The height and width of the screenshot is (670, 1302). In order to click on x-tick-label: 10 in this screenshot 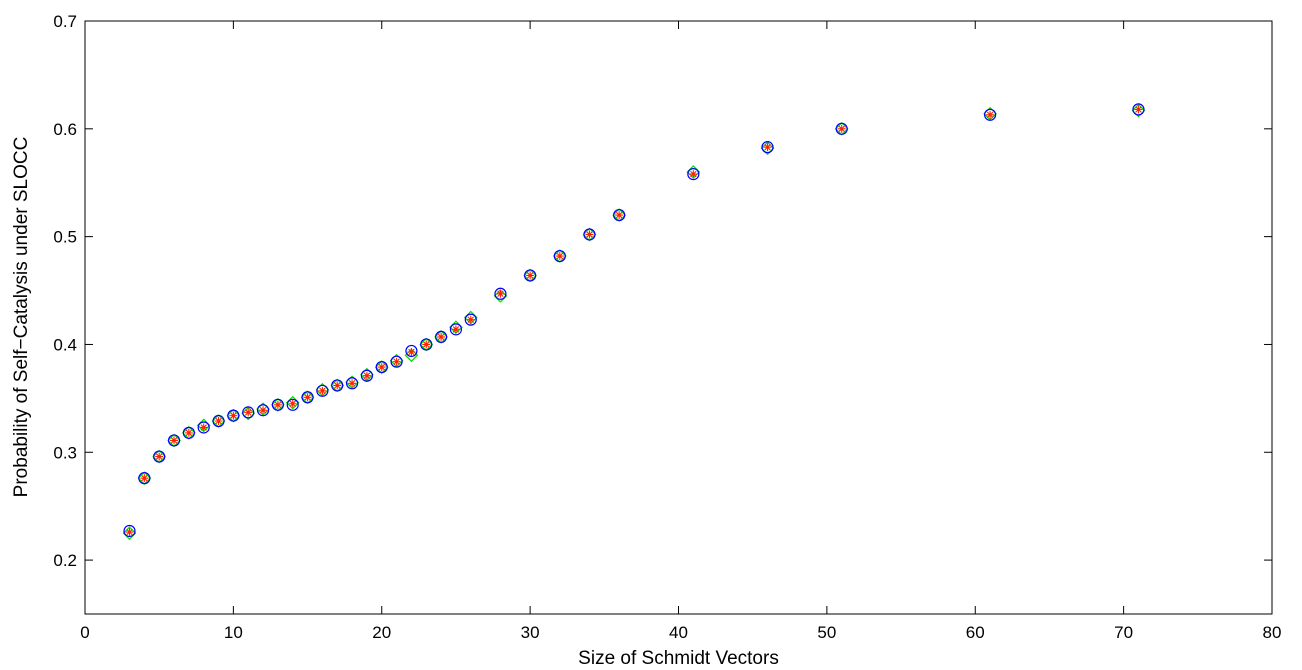, I will do `click(233, 632)`.